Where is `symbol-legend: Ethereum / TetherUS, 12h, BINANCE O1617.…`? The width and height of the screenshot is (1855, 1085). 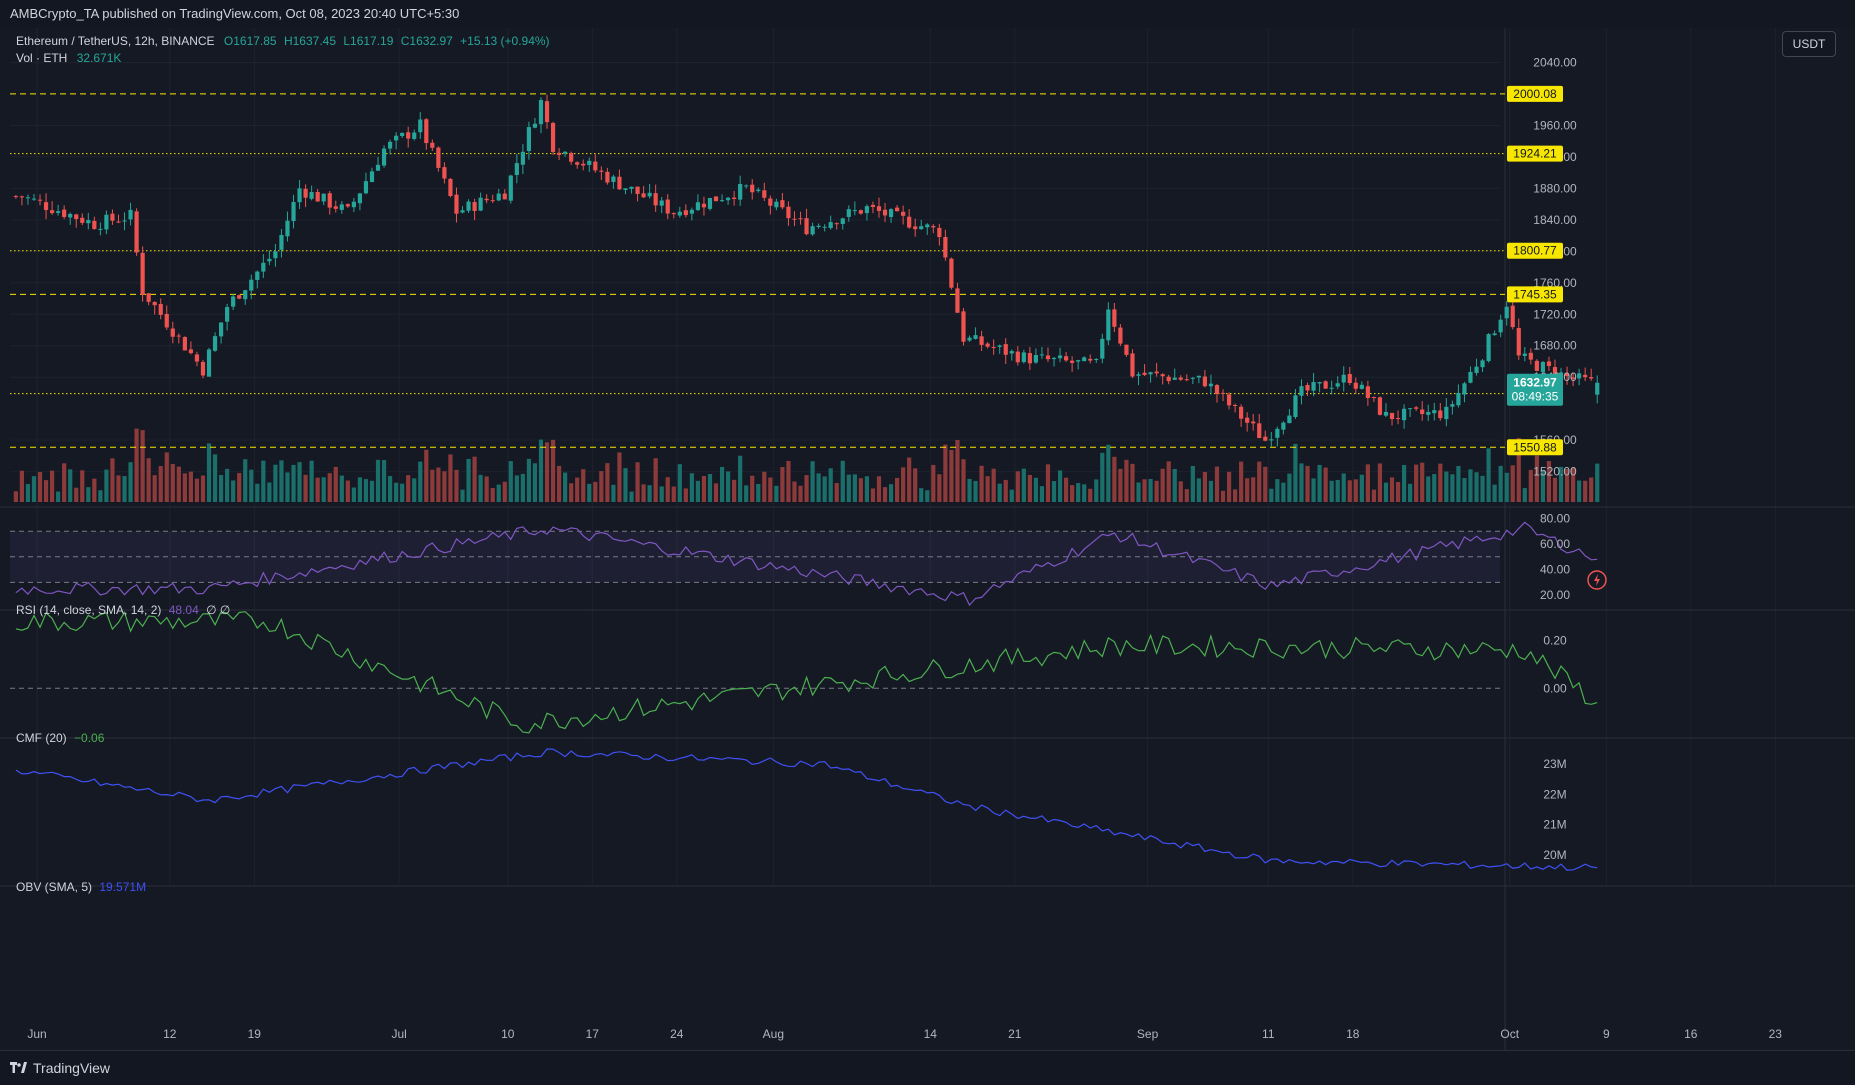
symbol-legend: Ethereum / TetherUS, 12h, BINANCE O1617.… is located at coordinates (283, 41).